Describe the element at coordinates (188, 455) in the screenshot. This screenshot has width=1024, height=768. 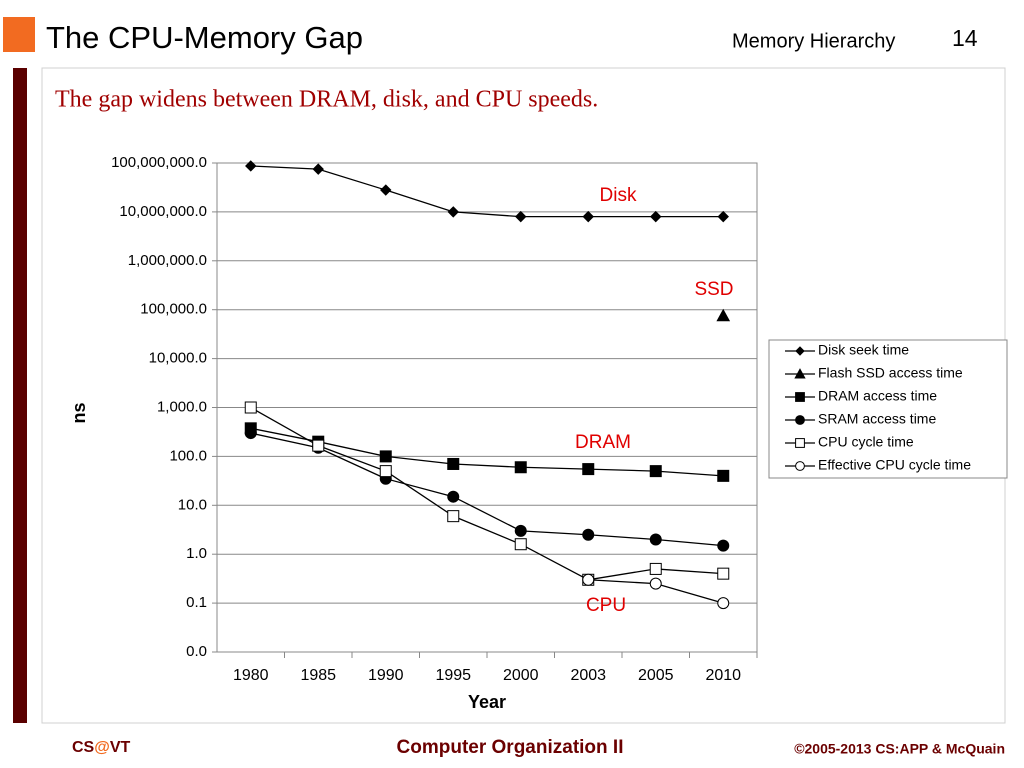
I see `y-tick-label: 100.0` at that location.